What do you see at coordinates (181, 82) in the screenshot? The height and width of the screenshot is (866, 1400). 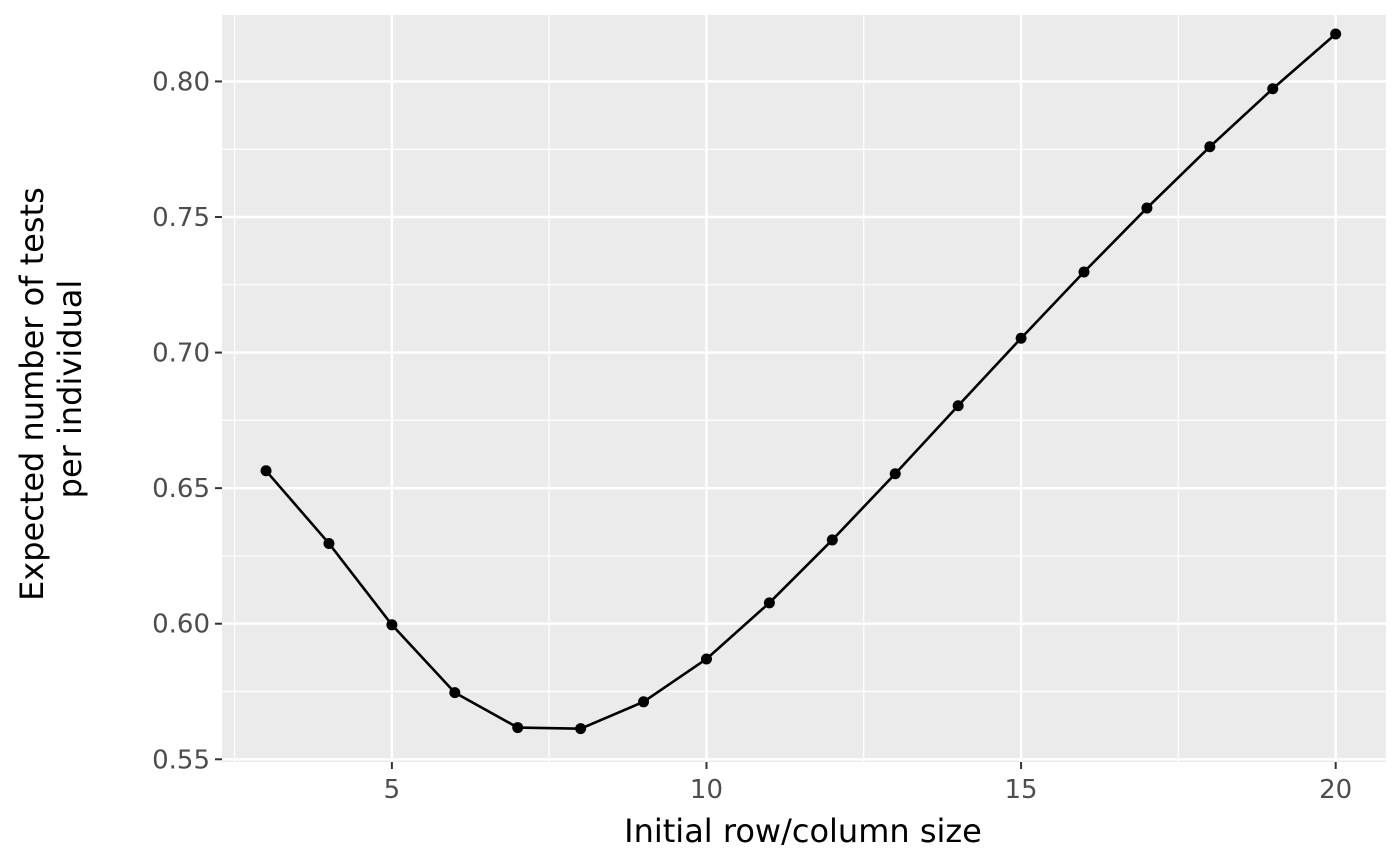 I see `y-tick-label: 0.80` at bounding box center [181, 82].